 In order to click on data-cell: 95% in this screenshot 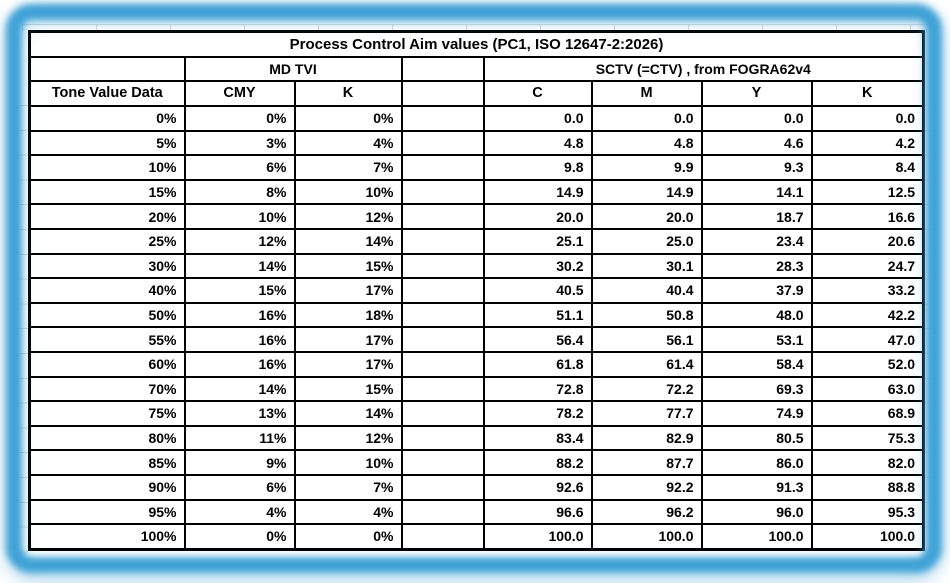, I will do `click(107, 512)`.